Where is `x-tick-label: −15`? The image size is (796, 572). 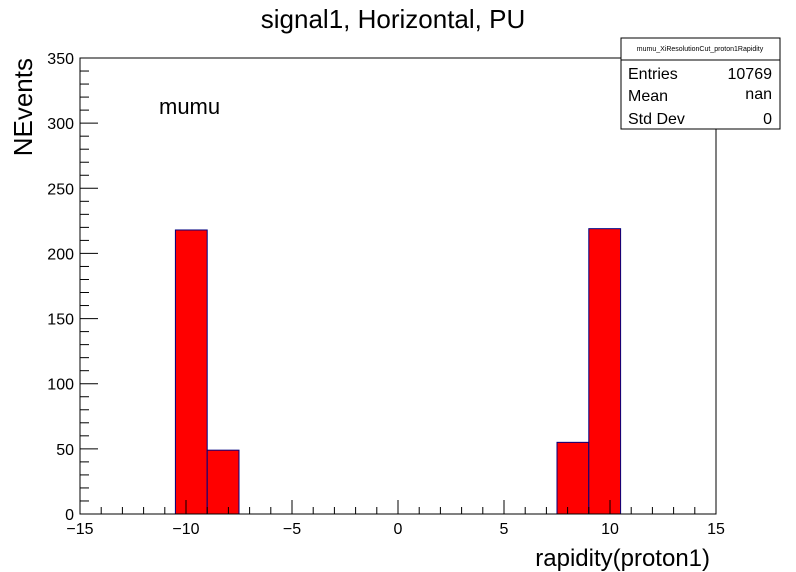 x-tick-label: −15 is located at coordinates (79, 529).